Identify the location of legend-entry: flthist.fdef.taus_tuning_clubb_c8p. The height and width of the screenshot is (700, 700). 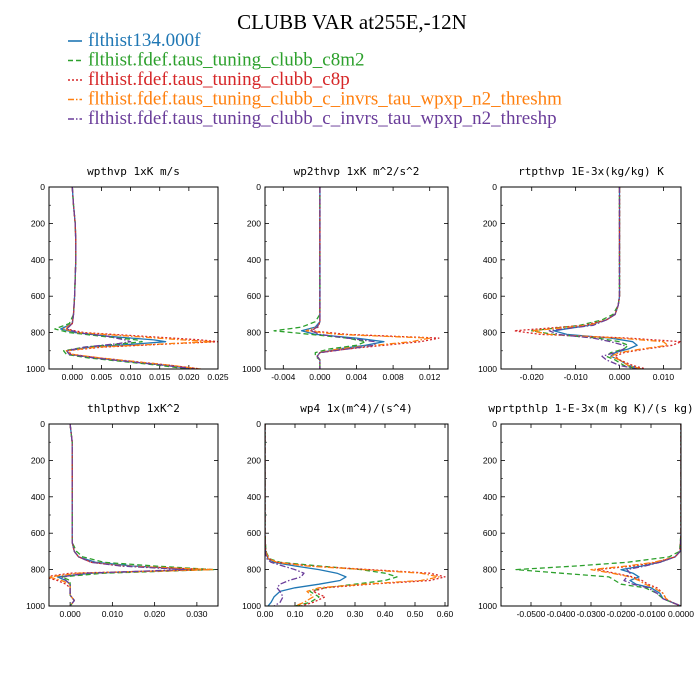
(209, 79).